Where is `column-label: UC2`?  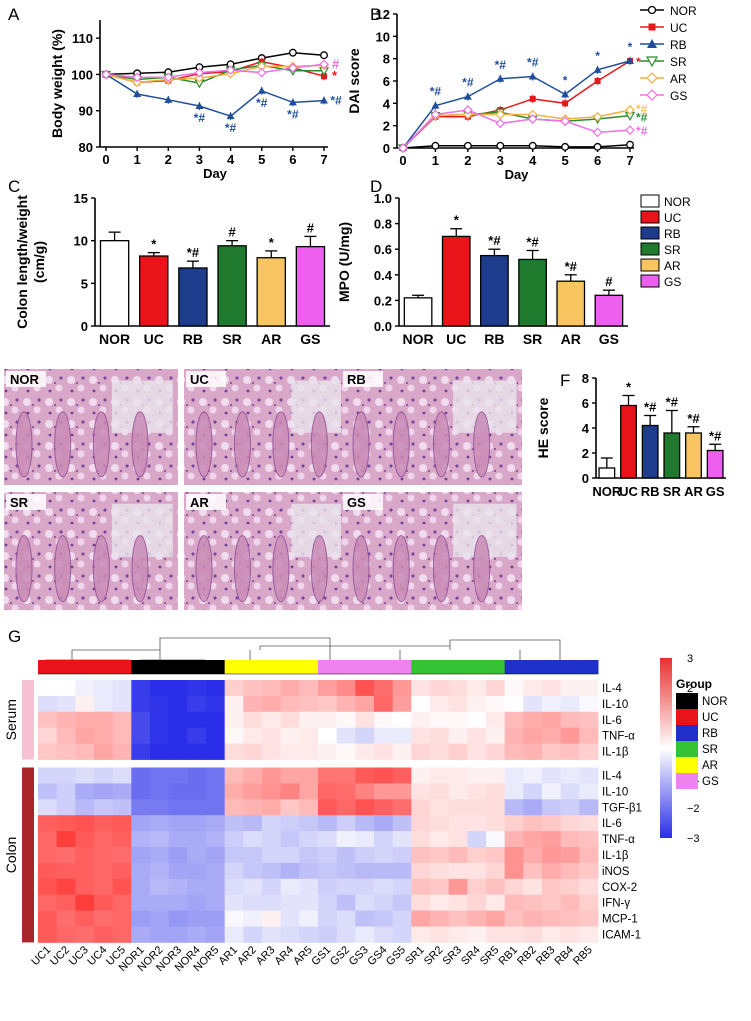
column-label: UC2 is located at coordinates (60, 956).